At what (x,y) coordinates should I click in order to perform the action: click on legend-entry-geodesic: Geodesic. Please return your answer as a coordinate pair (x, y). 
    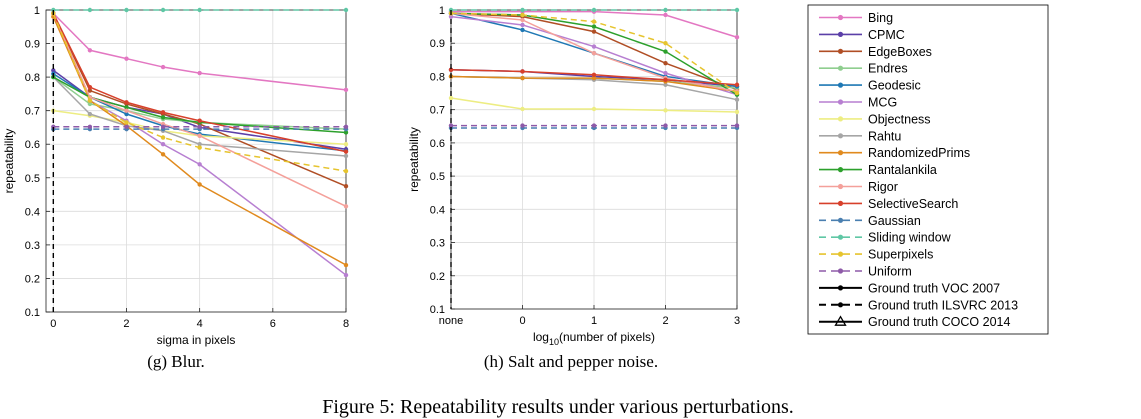
    Looking at the image, I should click on (870, 86).